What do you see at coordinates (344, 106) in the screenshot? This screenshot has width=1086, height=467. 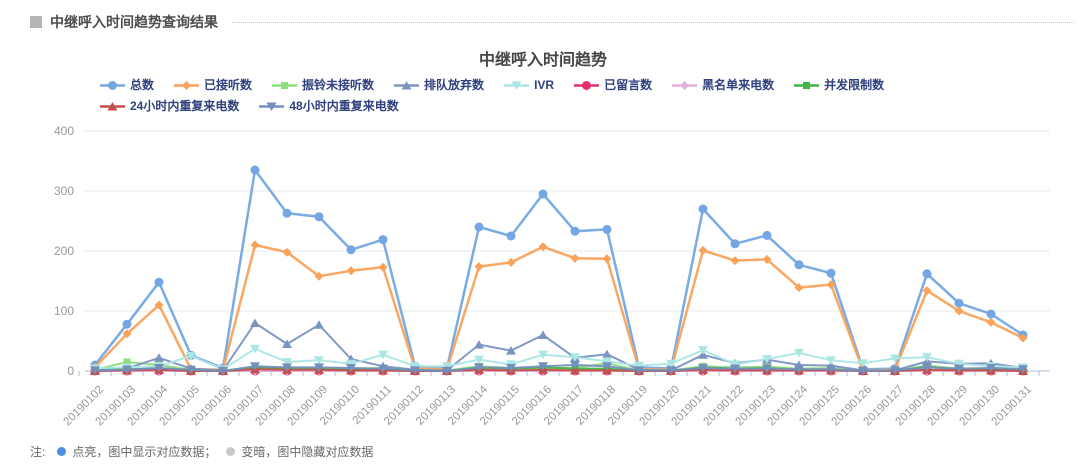 I see `legend-label: 48小时内重复来电数` at bounding box center [344, 106].